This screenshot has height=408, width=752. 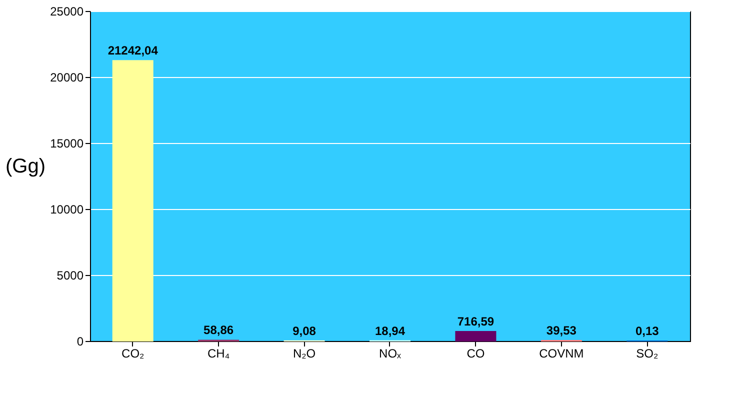 What do you see at coordinates (304, 331) in the screenshot?
I see `data-label: 9,08` at bounding box center [304, 331].